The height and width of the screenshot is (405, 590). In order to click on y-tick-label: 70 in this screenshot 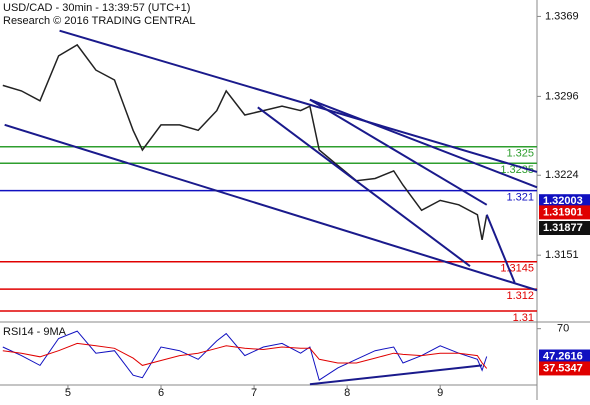, I will do `click(563, 329)`.